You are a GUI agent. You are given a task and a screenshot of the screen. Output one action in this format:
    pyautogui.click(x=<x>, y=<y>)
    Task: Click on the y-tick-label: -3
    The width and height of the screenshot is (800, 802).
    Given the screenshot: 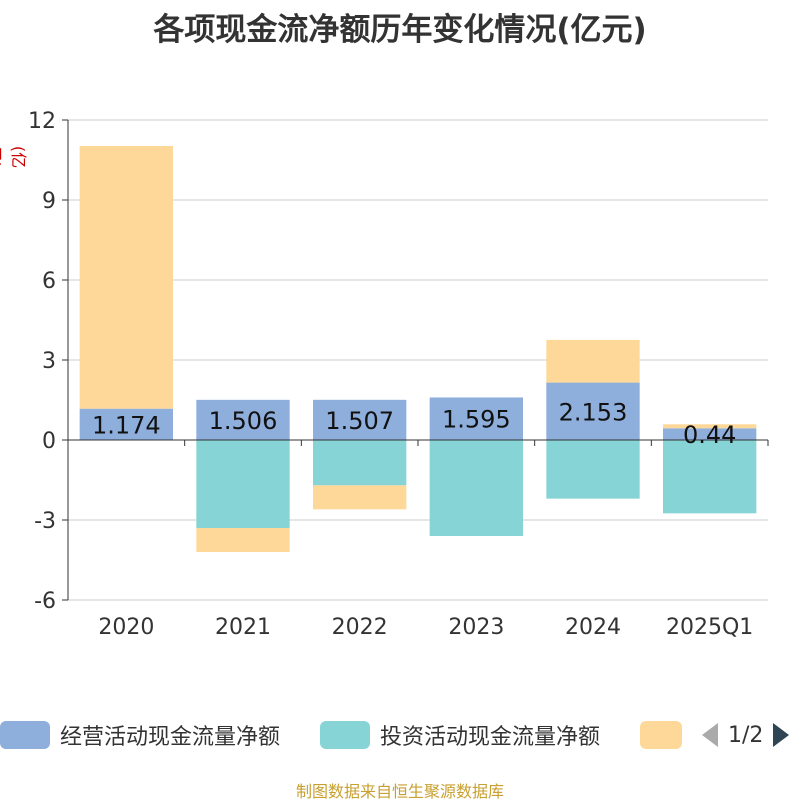 What is the action you would take?
    pyautogui.click(x=45, y=521)
    